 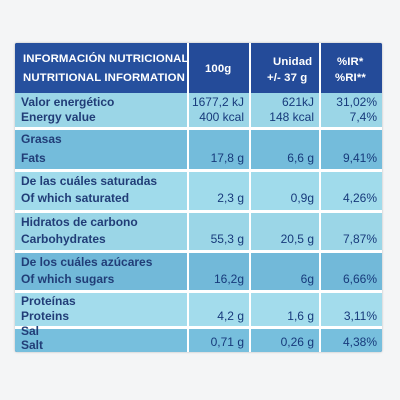 What do you see at coordinates (300, 316) in the screenshot?
I see `proteins-unit: 1,6 g` at bounding box center [300, 316].